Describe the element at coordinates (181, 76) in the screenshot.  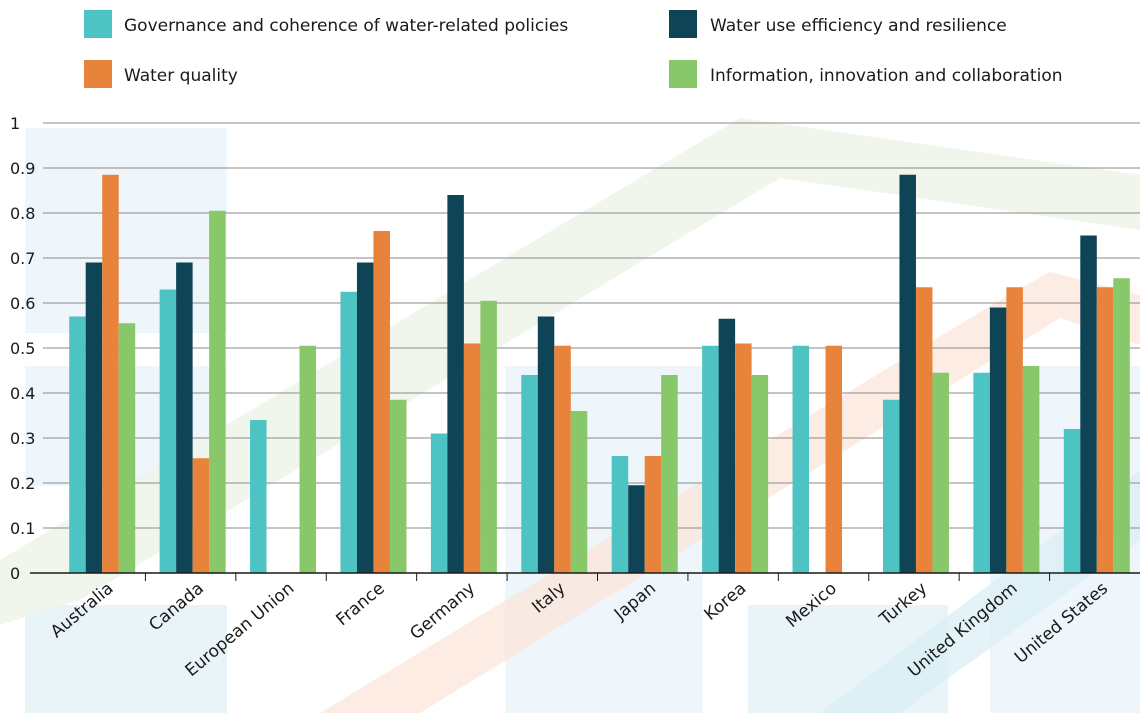
I see `legend-label-quality: Water quality` at that location.